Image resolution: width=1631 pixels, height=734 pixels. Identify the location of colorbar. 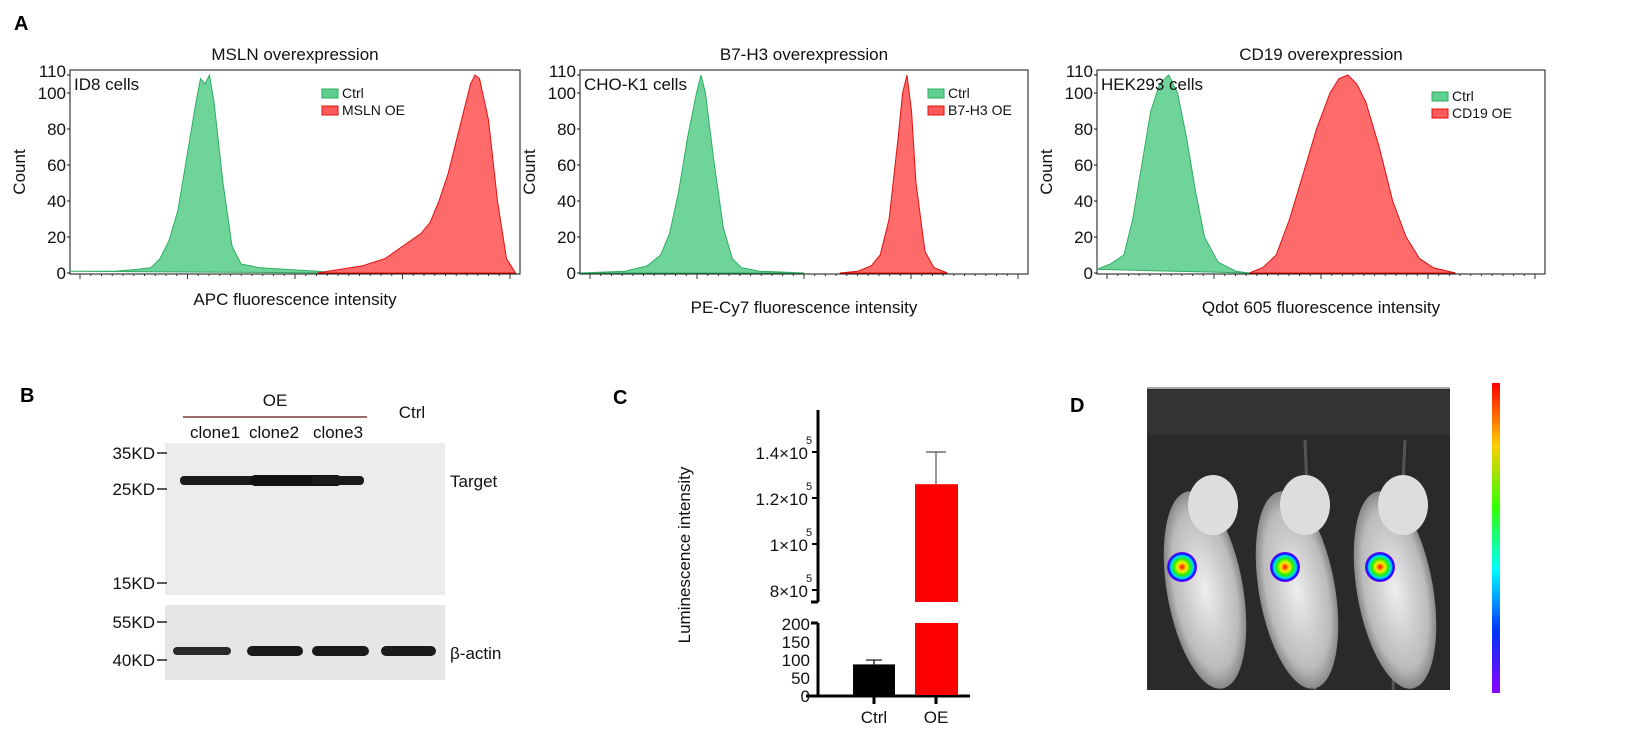
(1496, 538).